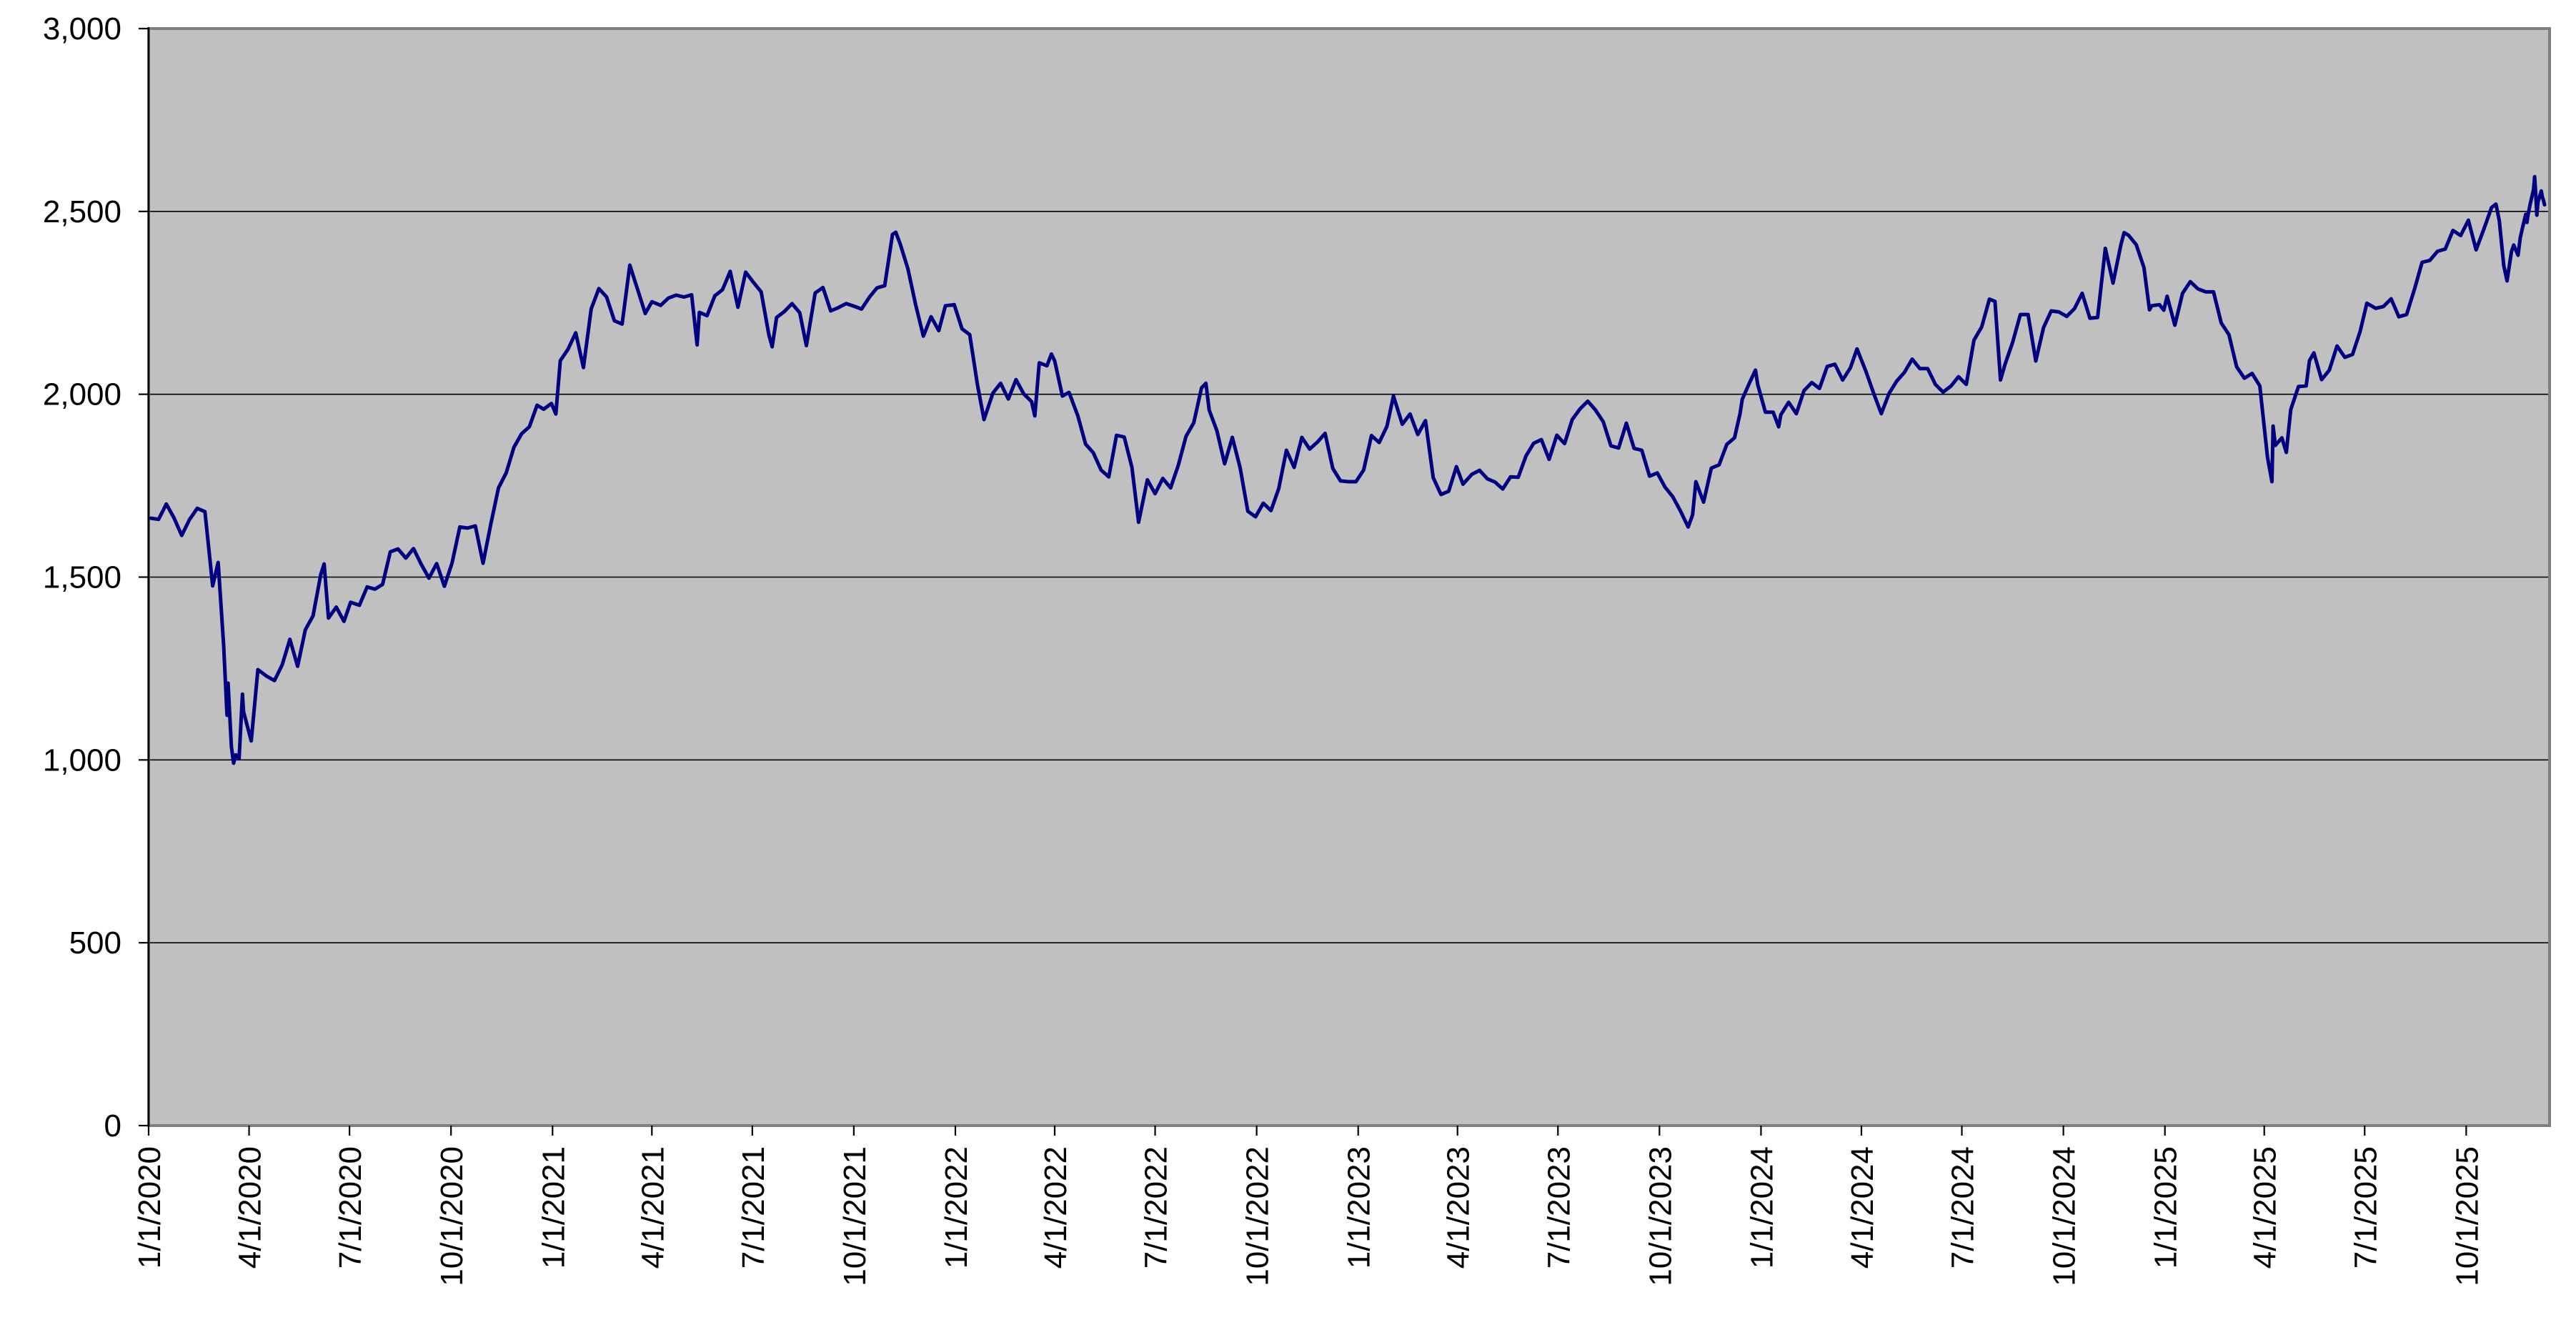  Describe the element at coordinates (2064, 1216) in the screenshot. I see `x-axis-label: 10/1/2024` at that location.